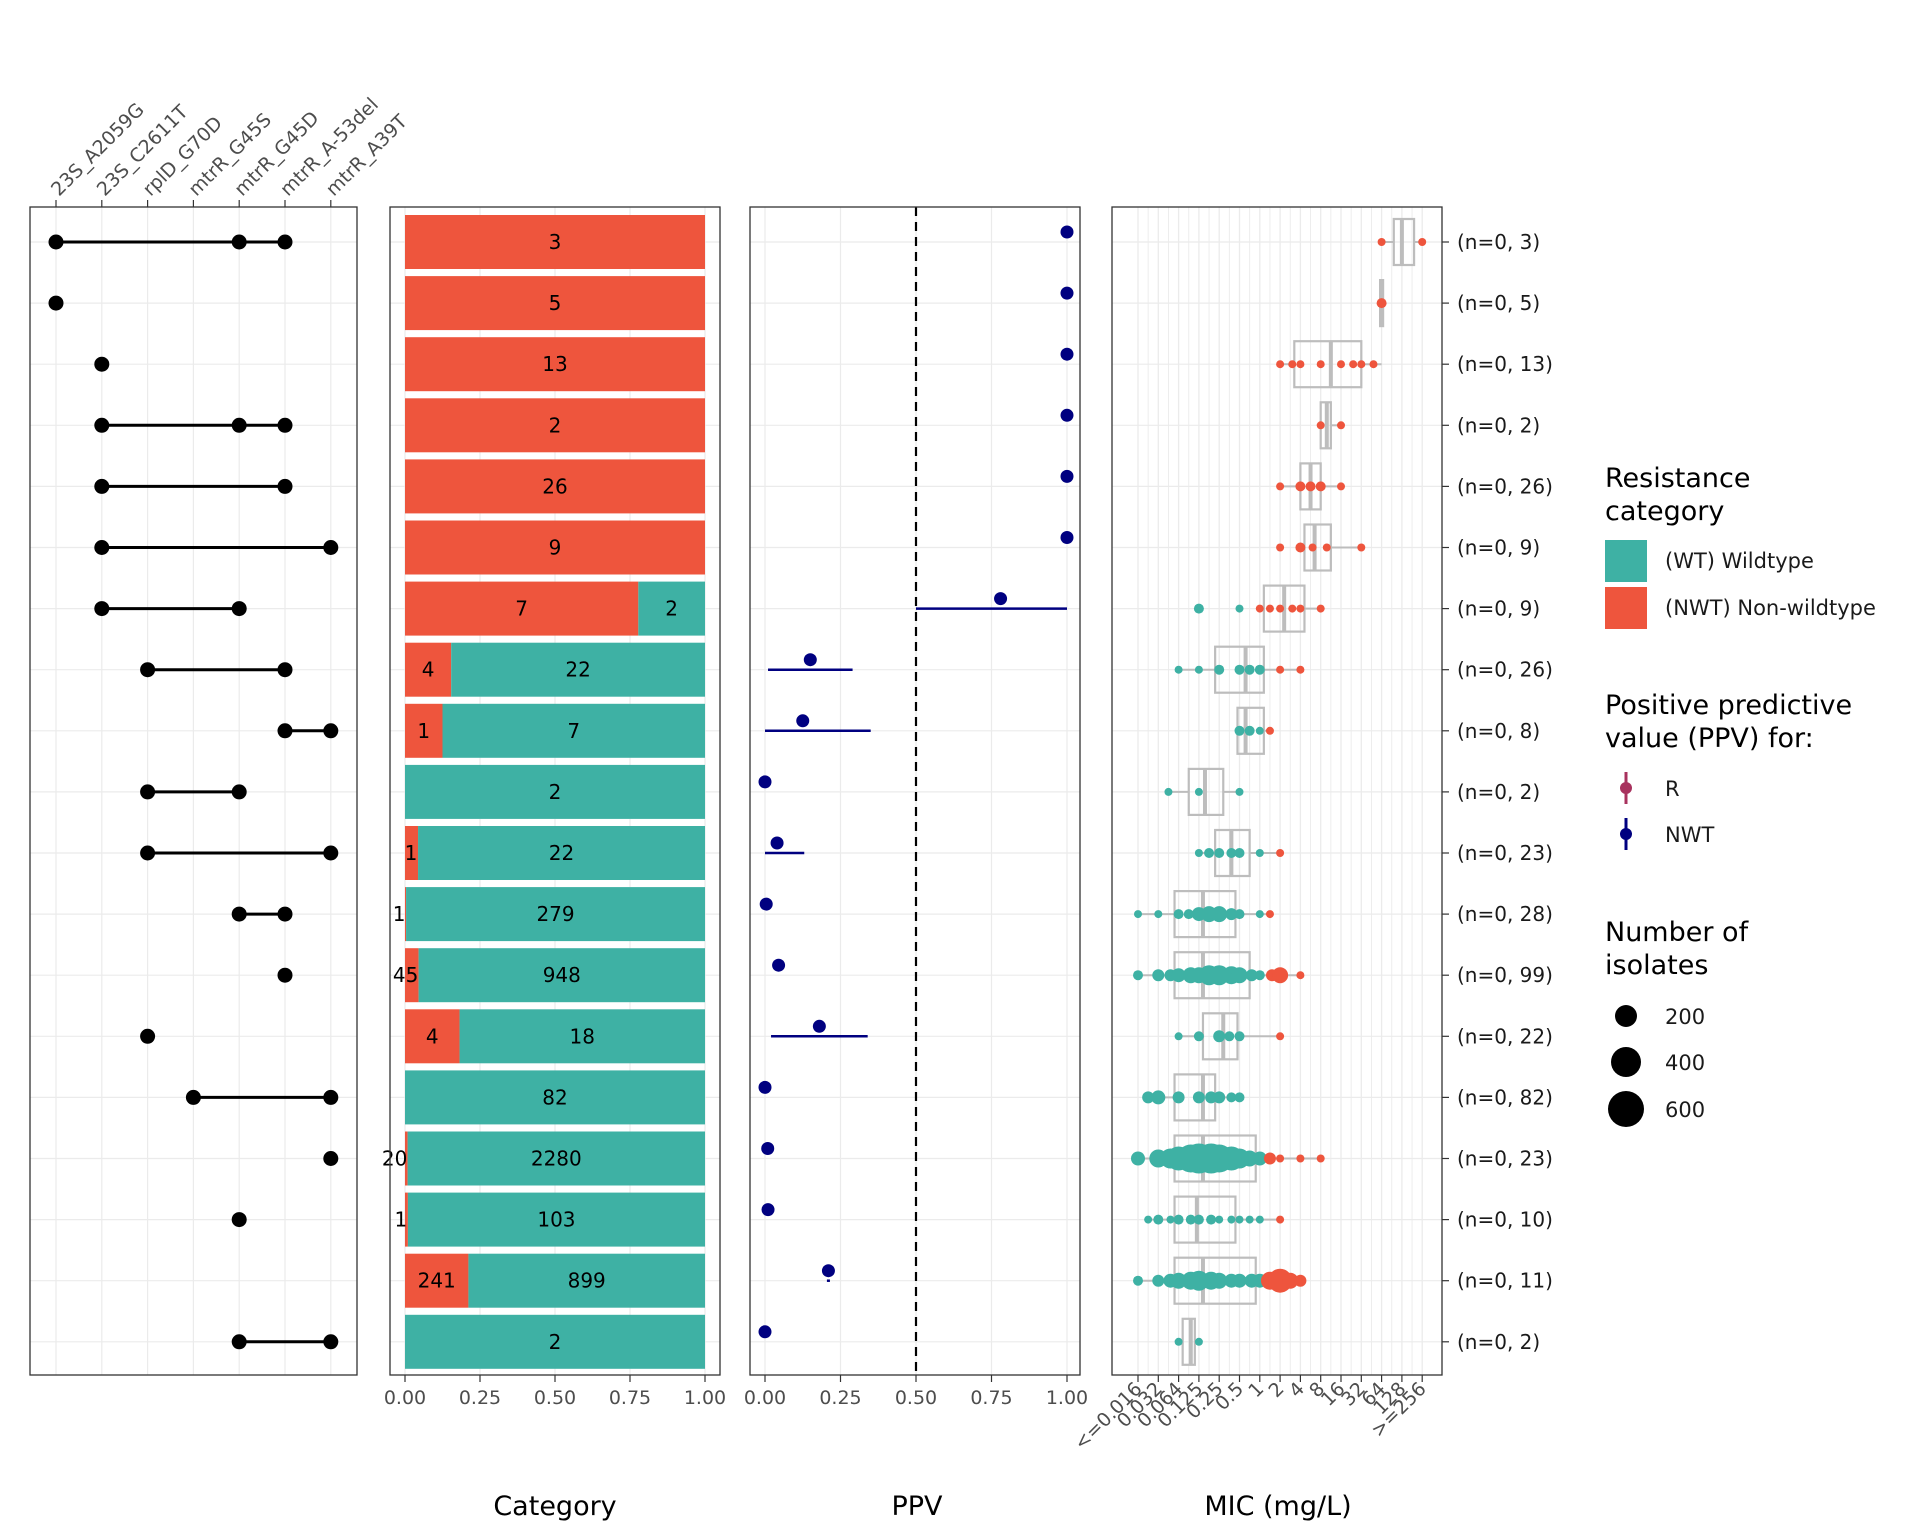 The height and width of the screenshot is (1536, 1920). I want to click on row-count-label: (n=0, 11), so click(1505, 1281).